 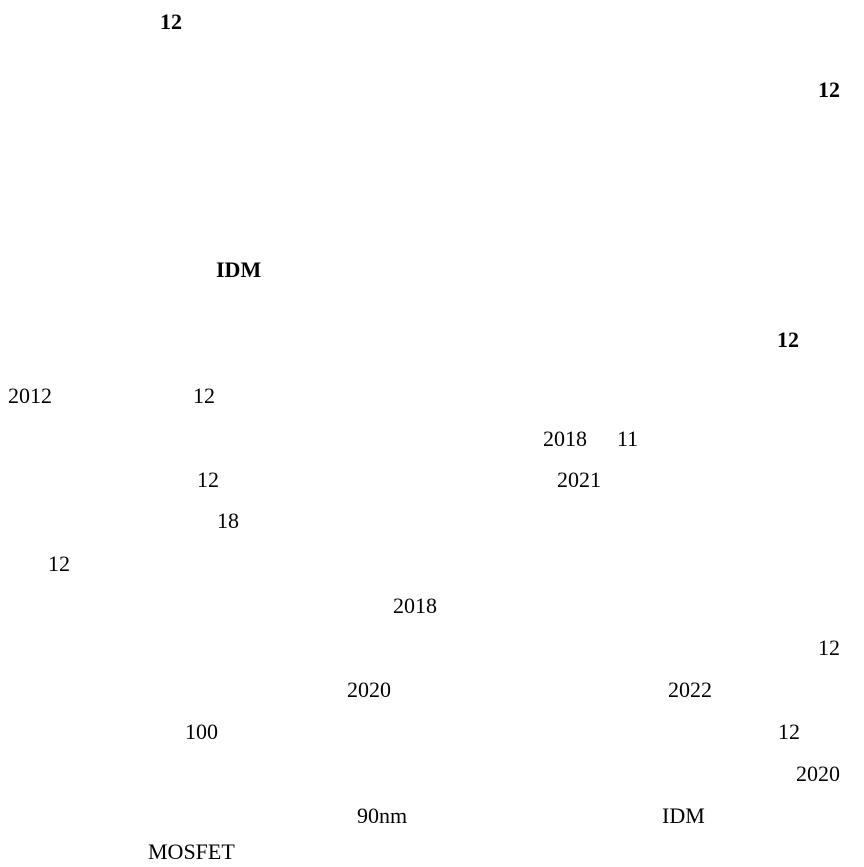 What do you see at coordinates (690, 689) in the screenshot?
I see `body-text: 2022` at bounding box center [690, 689].